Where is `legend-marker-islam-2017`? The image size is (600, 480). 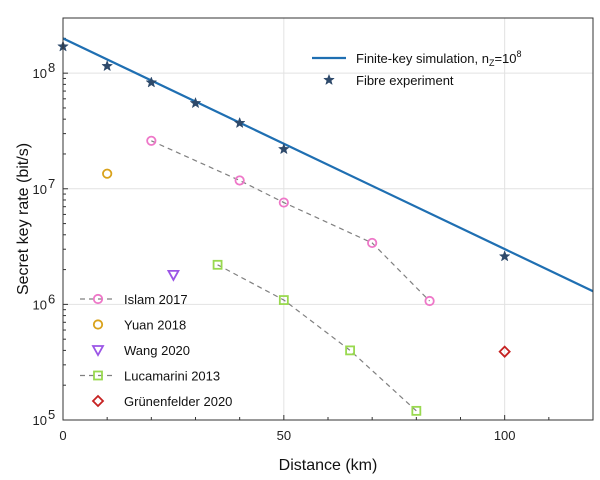
legend-marker-islam-2017 is located at coordinates (98, 299).